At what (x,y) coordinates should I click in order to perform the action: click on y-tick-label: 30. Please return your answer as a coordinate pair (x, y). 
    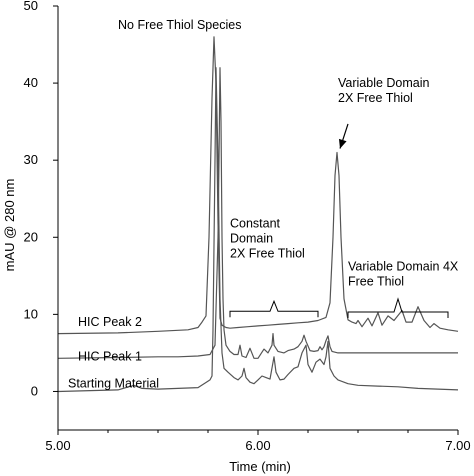
    Looking at the image, I should click on (31, 159).